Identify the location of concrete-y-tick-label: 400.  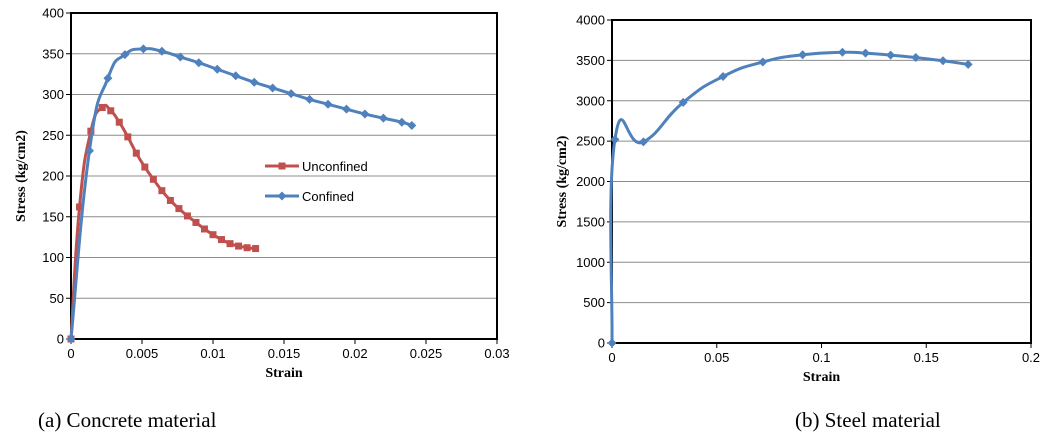
(53, 13).